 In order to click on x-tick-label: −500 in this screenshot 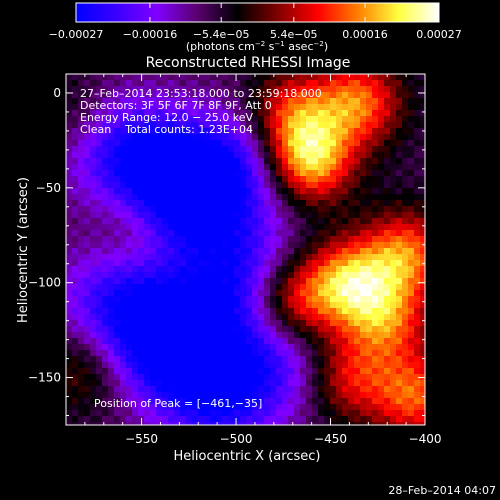, I will do `click(236, 439)`.